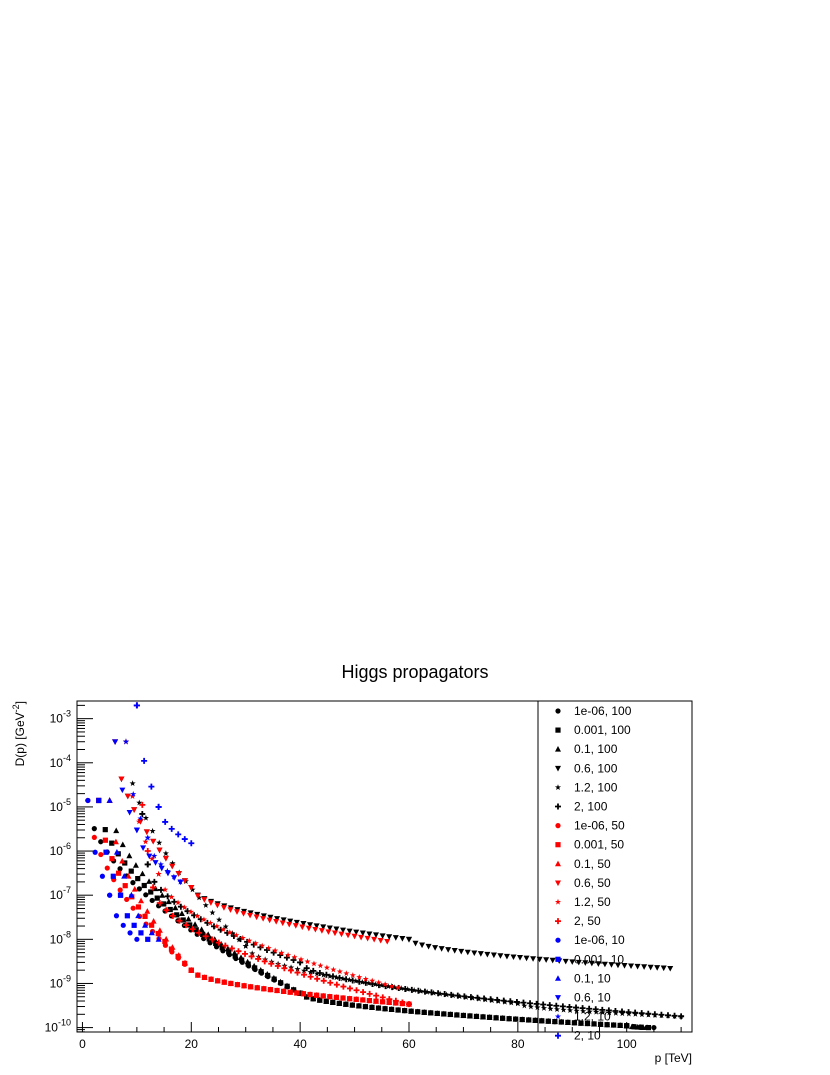  I want to click on chart-title: Higgs propagators, so click(415, 672).